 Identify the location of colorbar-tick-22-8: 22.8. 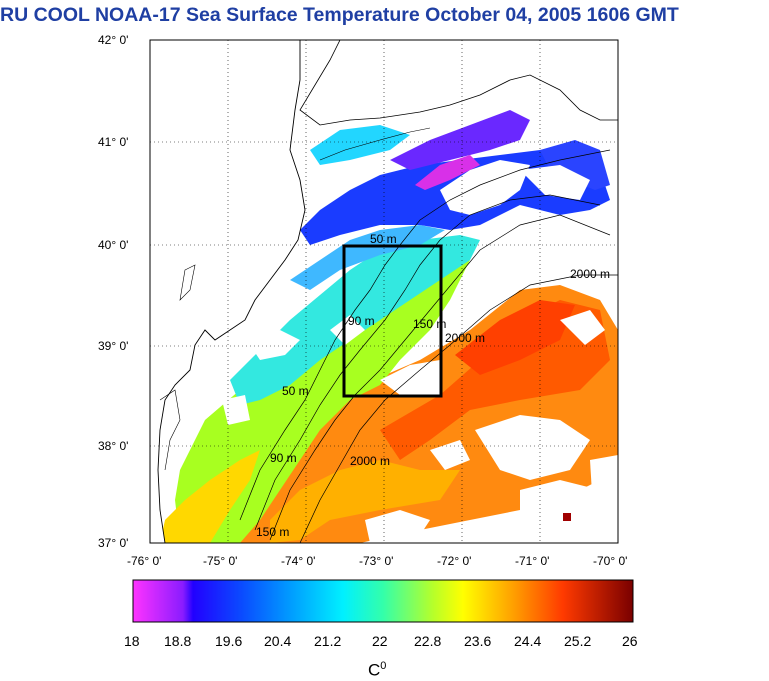
(428, 641).